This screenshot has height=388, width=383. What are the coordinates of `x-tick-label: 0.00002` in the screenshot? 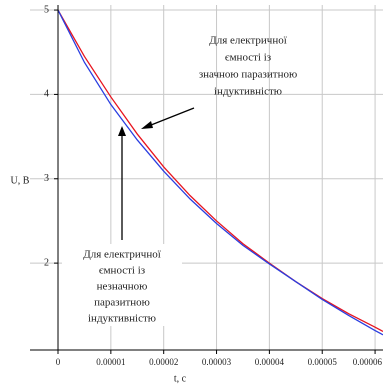 It's located at (163, 362).